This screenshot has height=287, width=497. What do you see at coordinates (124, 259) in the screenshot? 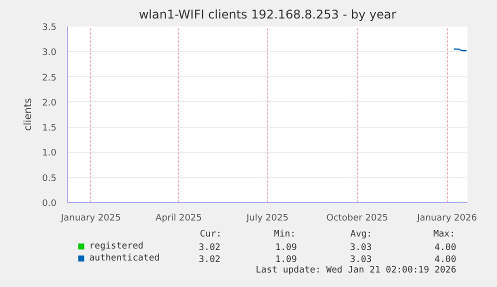
I see `legend-label: authenticated` at bounding box center [124, 259].